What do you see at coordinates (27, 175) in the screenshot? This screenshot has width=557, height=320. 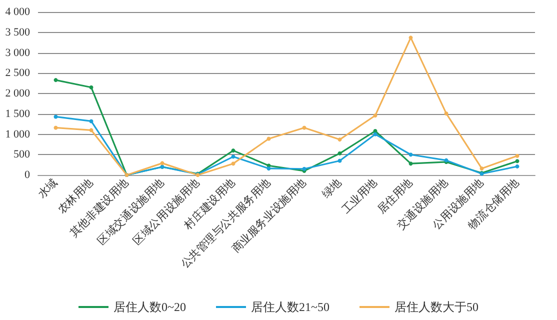 I see `y-tick-label: 0` at bounding box center [27, 175].